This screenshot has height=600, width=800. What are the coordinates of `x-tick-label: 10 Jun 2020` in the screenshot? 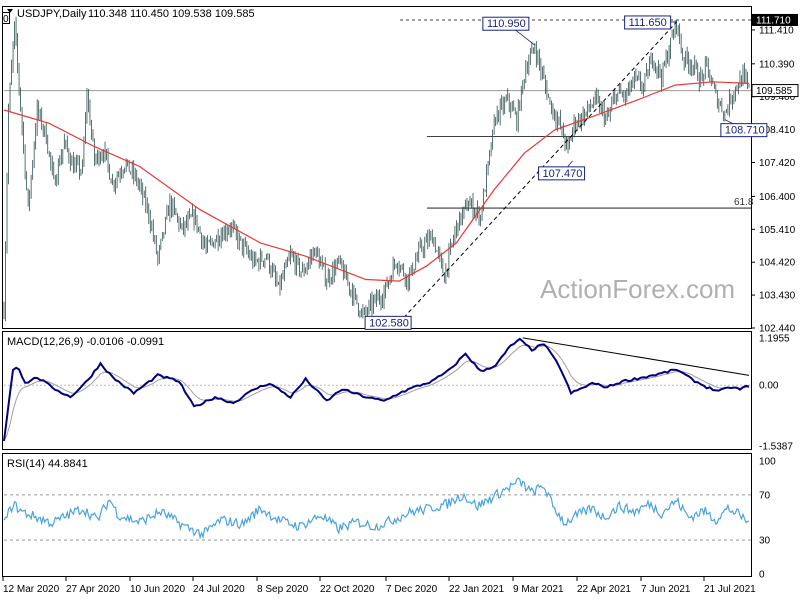 It's located at (157, 589).